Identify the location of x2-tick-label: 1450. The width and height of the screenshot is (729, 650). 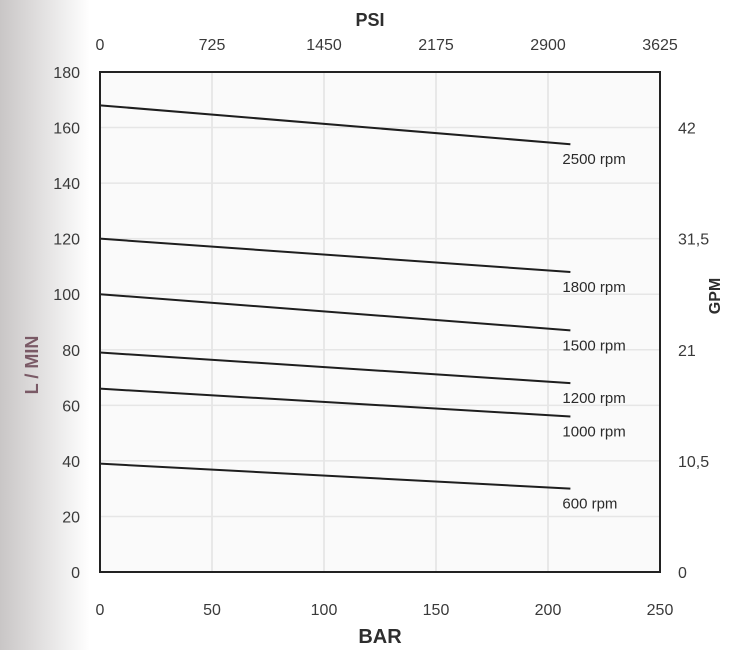
(324, 45).